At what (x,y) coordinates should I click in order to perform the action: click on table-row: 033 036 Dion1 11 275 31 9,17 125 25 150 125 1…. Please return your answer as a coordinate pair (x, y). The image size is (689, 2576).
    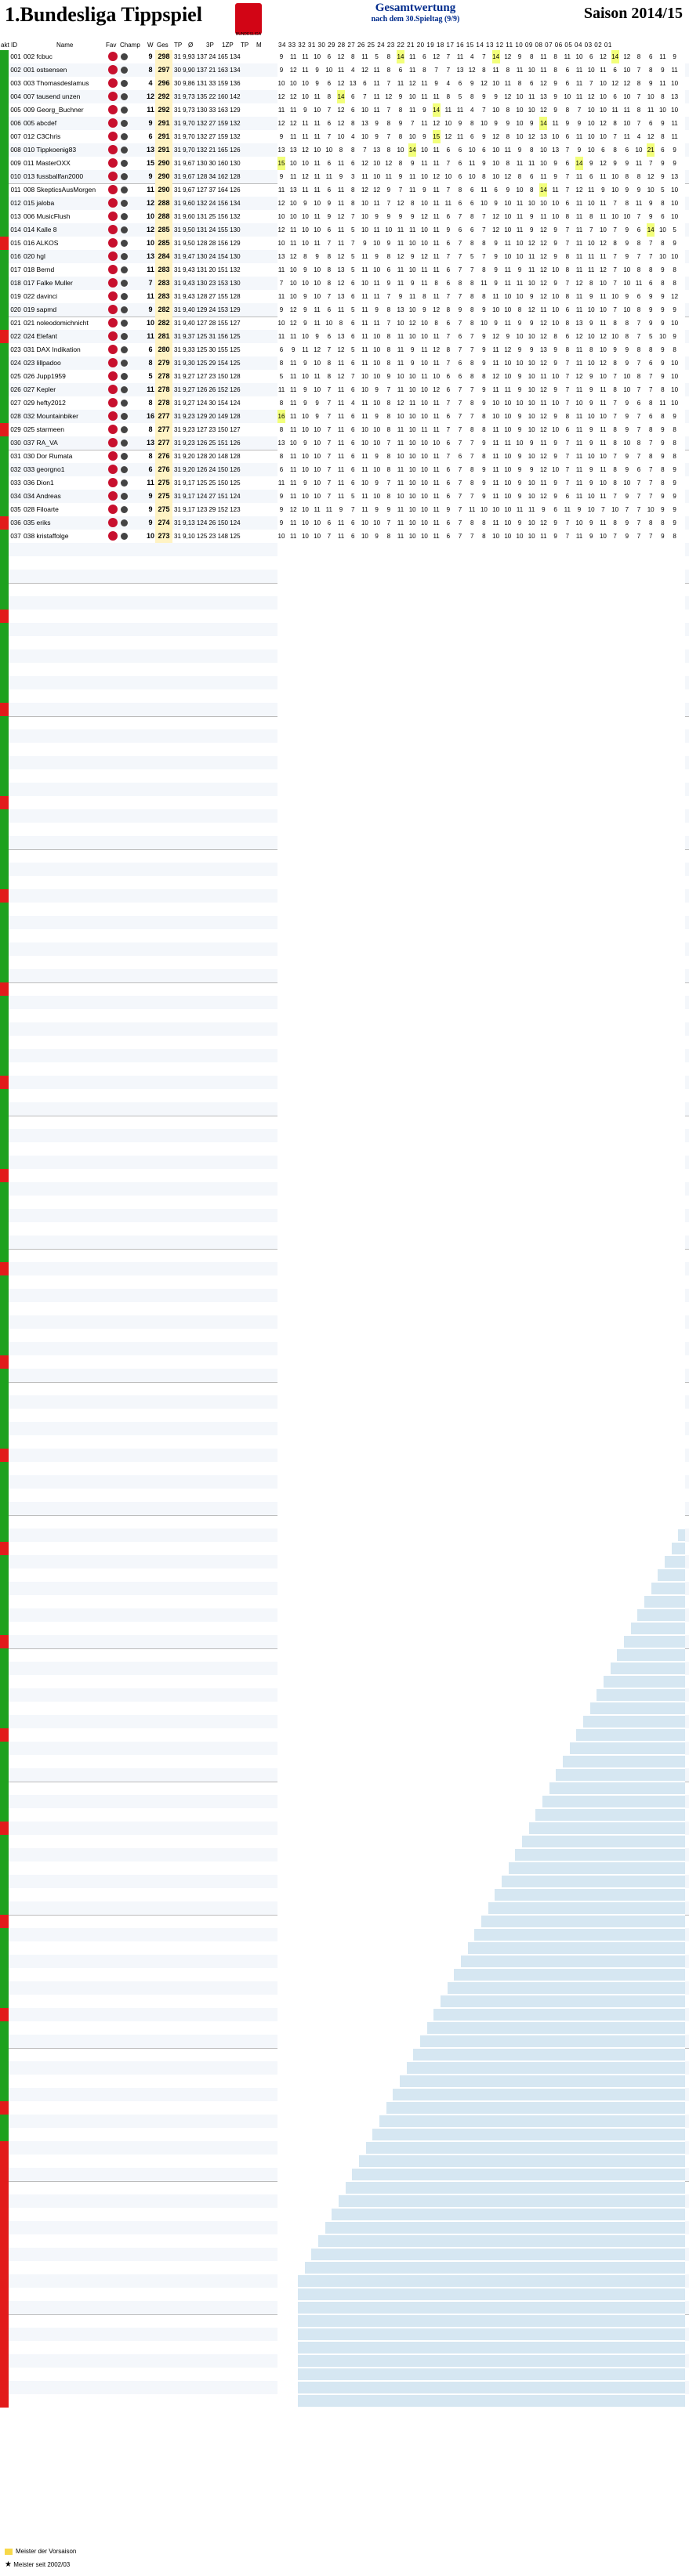
    Looking at the image, I should click on (345, 483).